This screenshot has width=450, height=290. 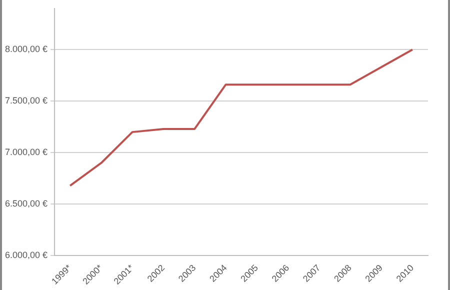 What do you see at coordinates (26, 49) in the screenshot?
I see `y-tick-label: 8.000,00 €` at bounding box center [26, 49].